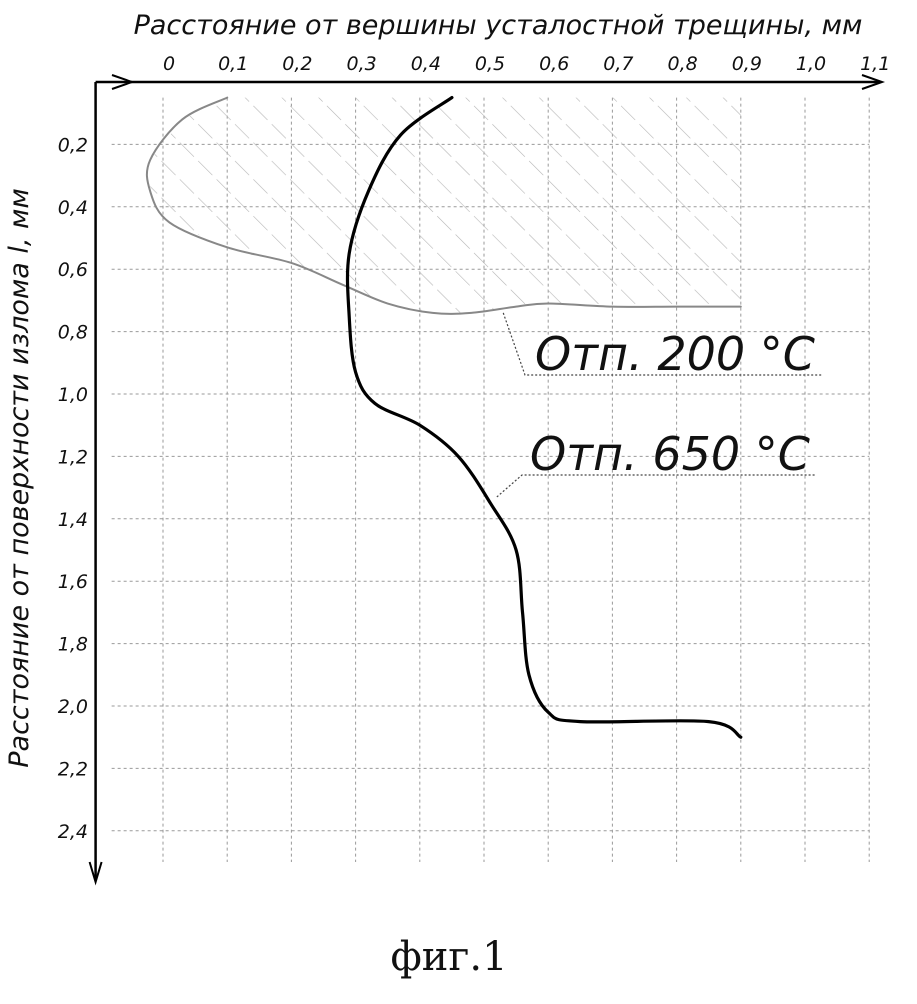 Image resolution: width=917 pixels, height=1004 pixels. I want to click on annotations: Отп. 200 °С Отп. 650 °С, so click(659, 405).